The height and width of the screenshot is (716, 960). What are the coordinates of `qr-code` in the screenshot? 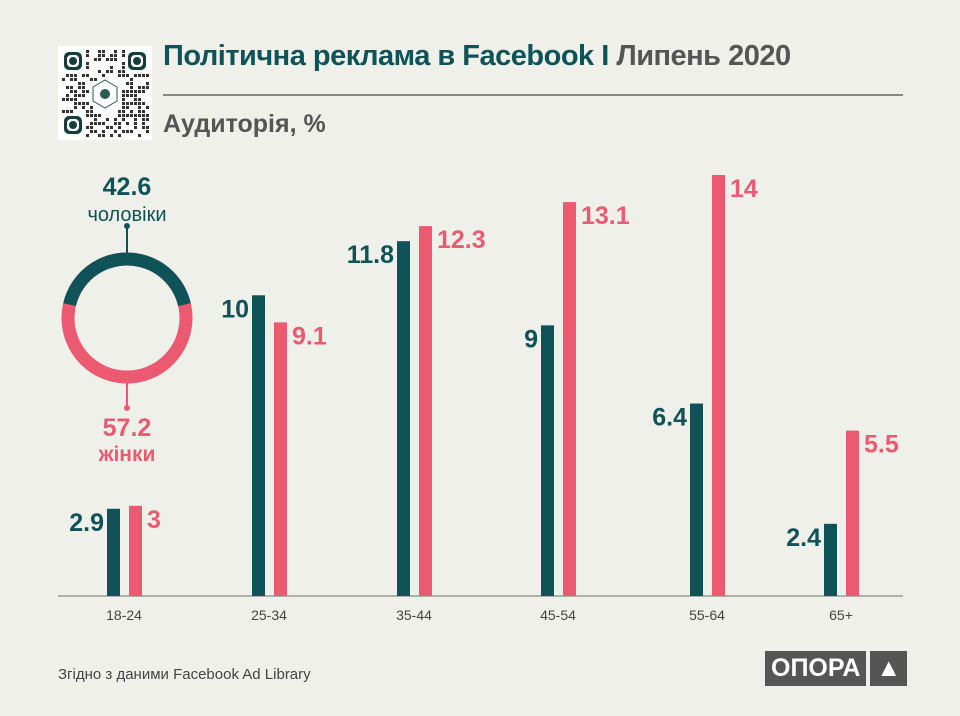 It's located at (105, 93).